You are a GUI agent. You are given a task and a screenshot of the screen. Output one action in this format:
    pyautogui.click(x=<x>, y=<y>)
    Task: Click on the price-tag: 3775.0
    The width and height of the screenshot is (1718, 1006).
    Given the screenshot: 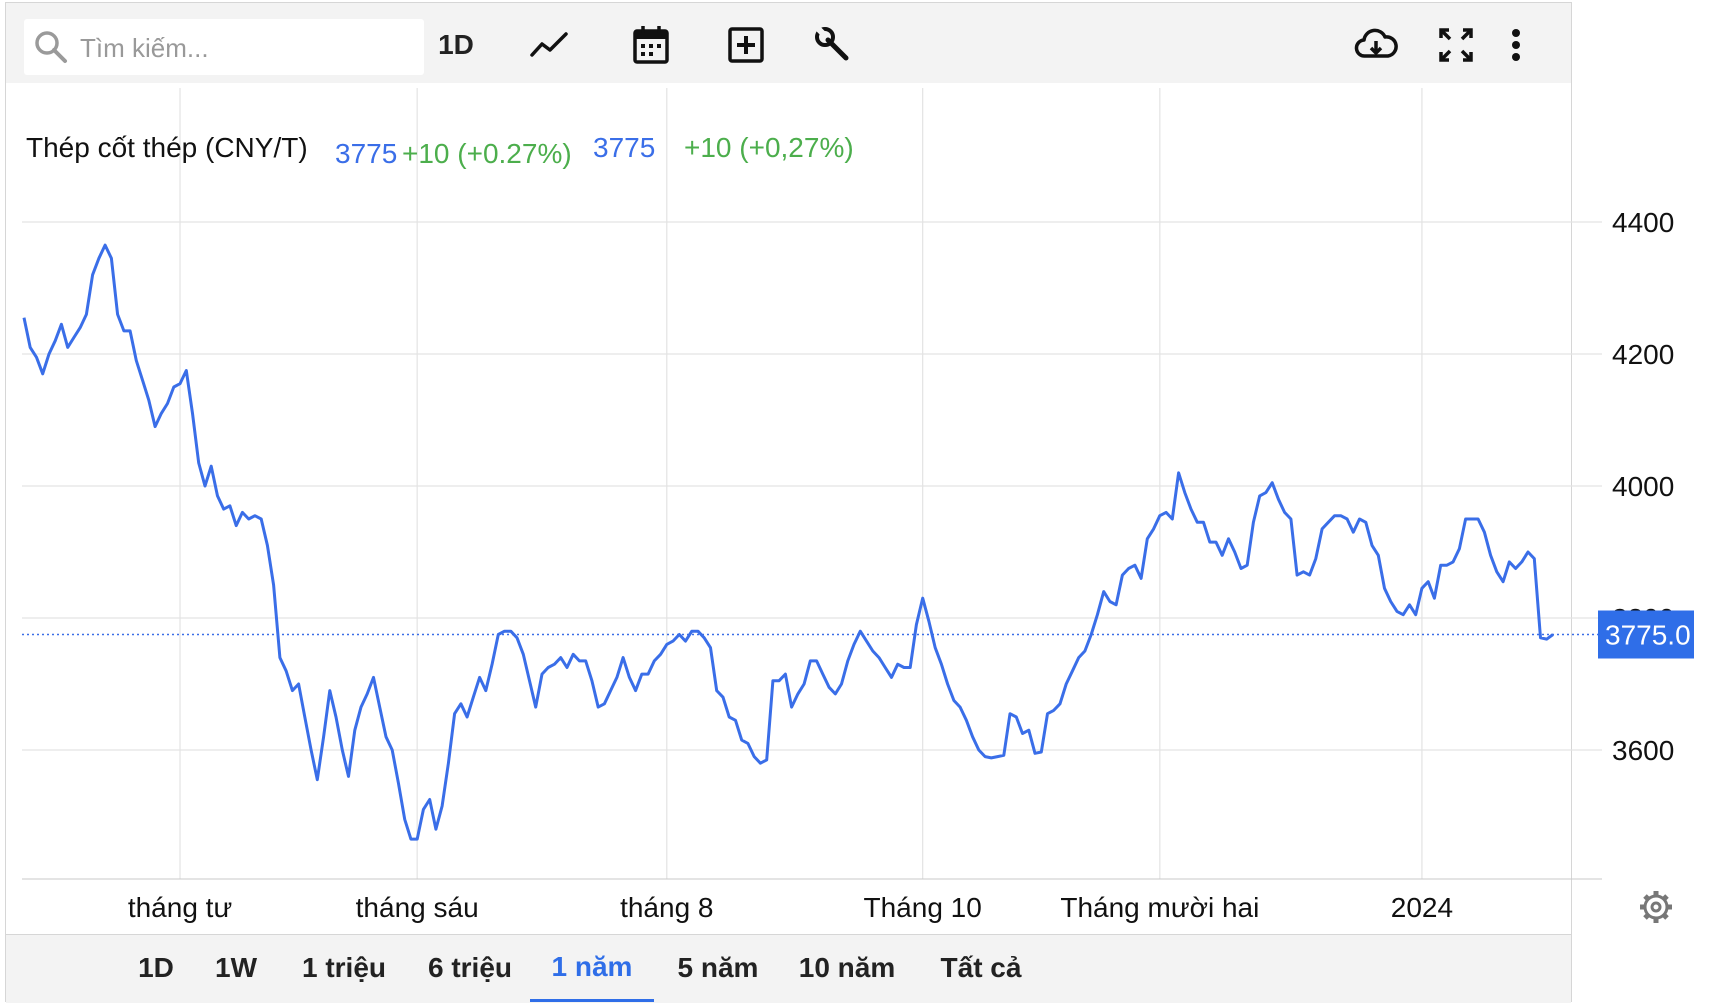 What is the action you would take?
    pyautogui.click(x=1646, y=634)
    